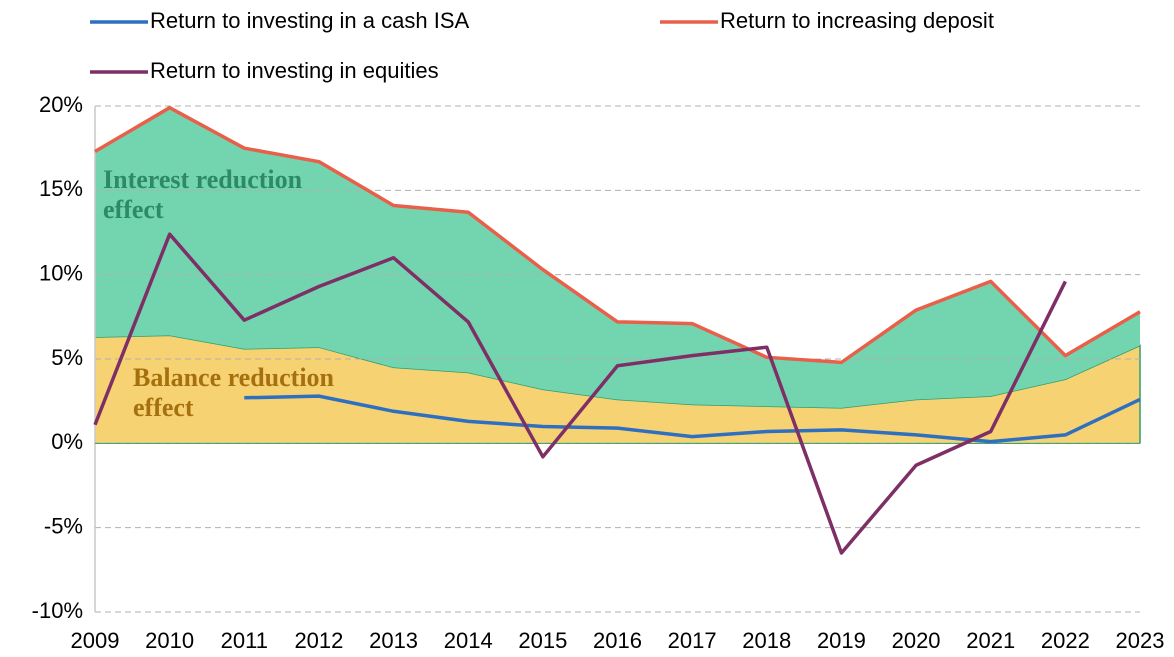 The width and height of the screenshot is (1174, 657). What do you see at coordinates (393, 640) in the screenshot?
I see `x-tick-label: 2013` at bounding box center [393, 640].